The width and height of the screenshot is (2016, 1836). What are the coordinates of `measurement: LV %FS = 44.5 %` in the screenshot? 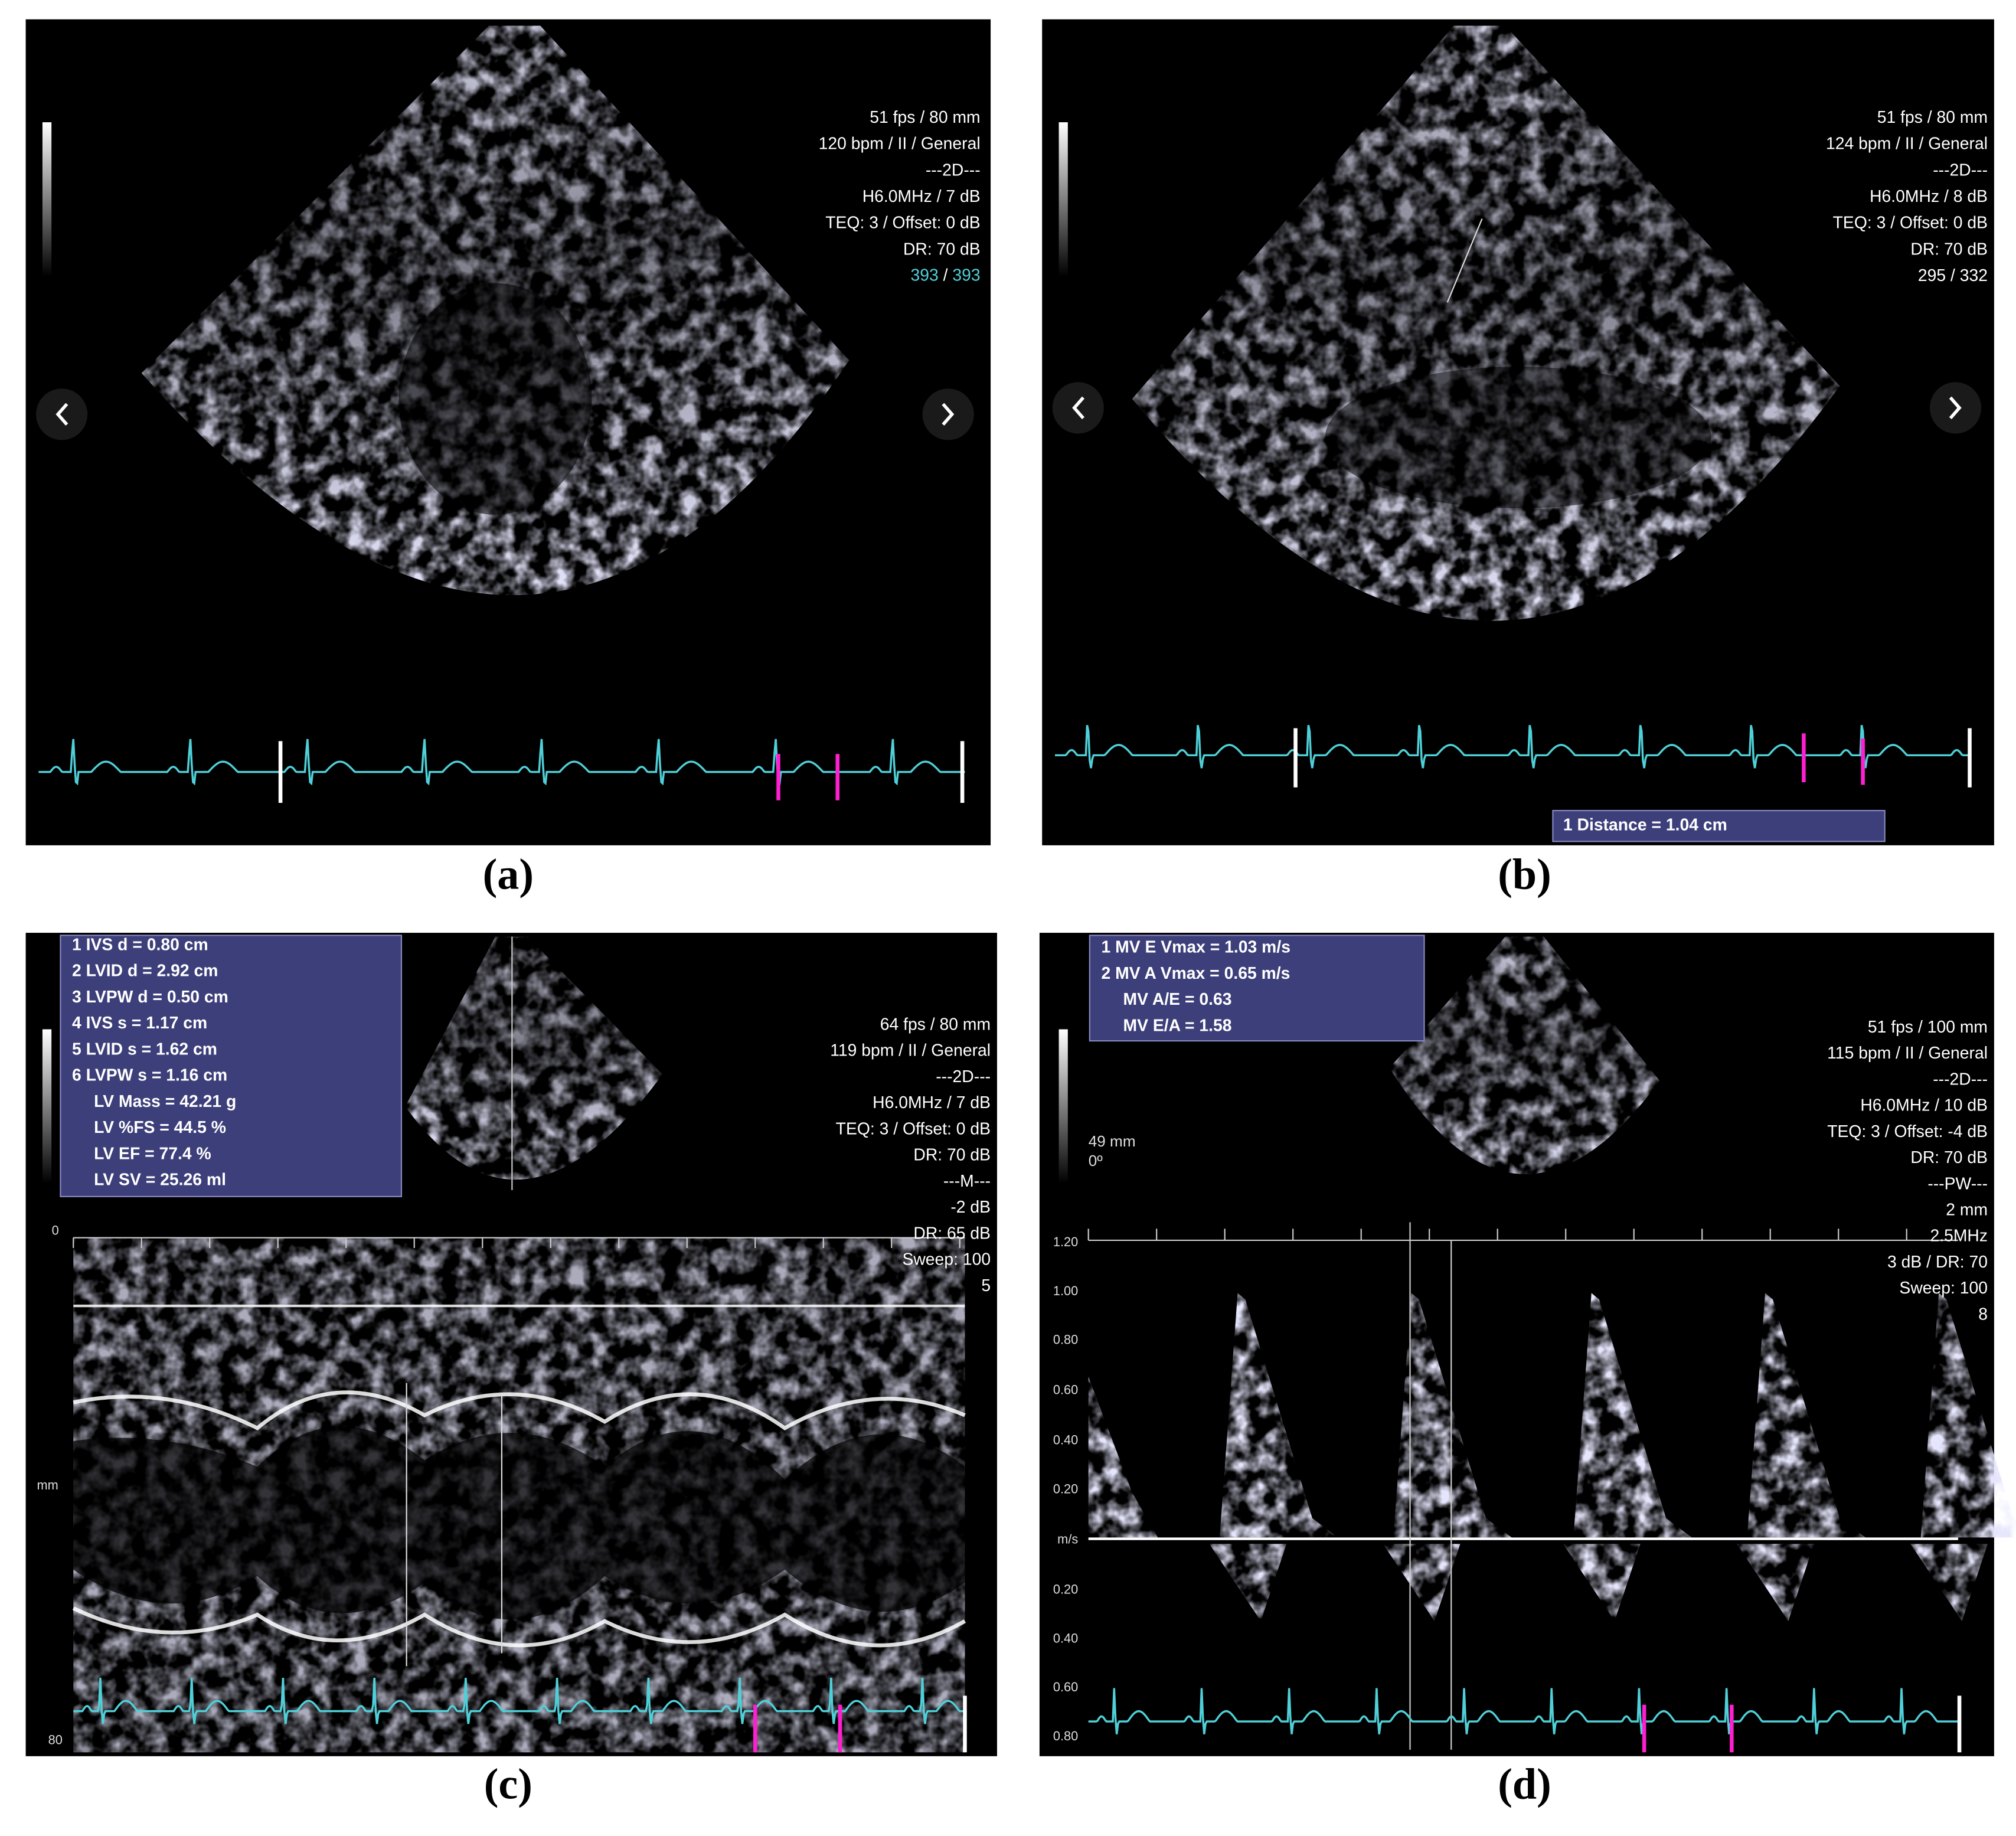 It's located at (160, 1127).